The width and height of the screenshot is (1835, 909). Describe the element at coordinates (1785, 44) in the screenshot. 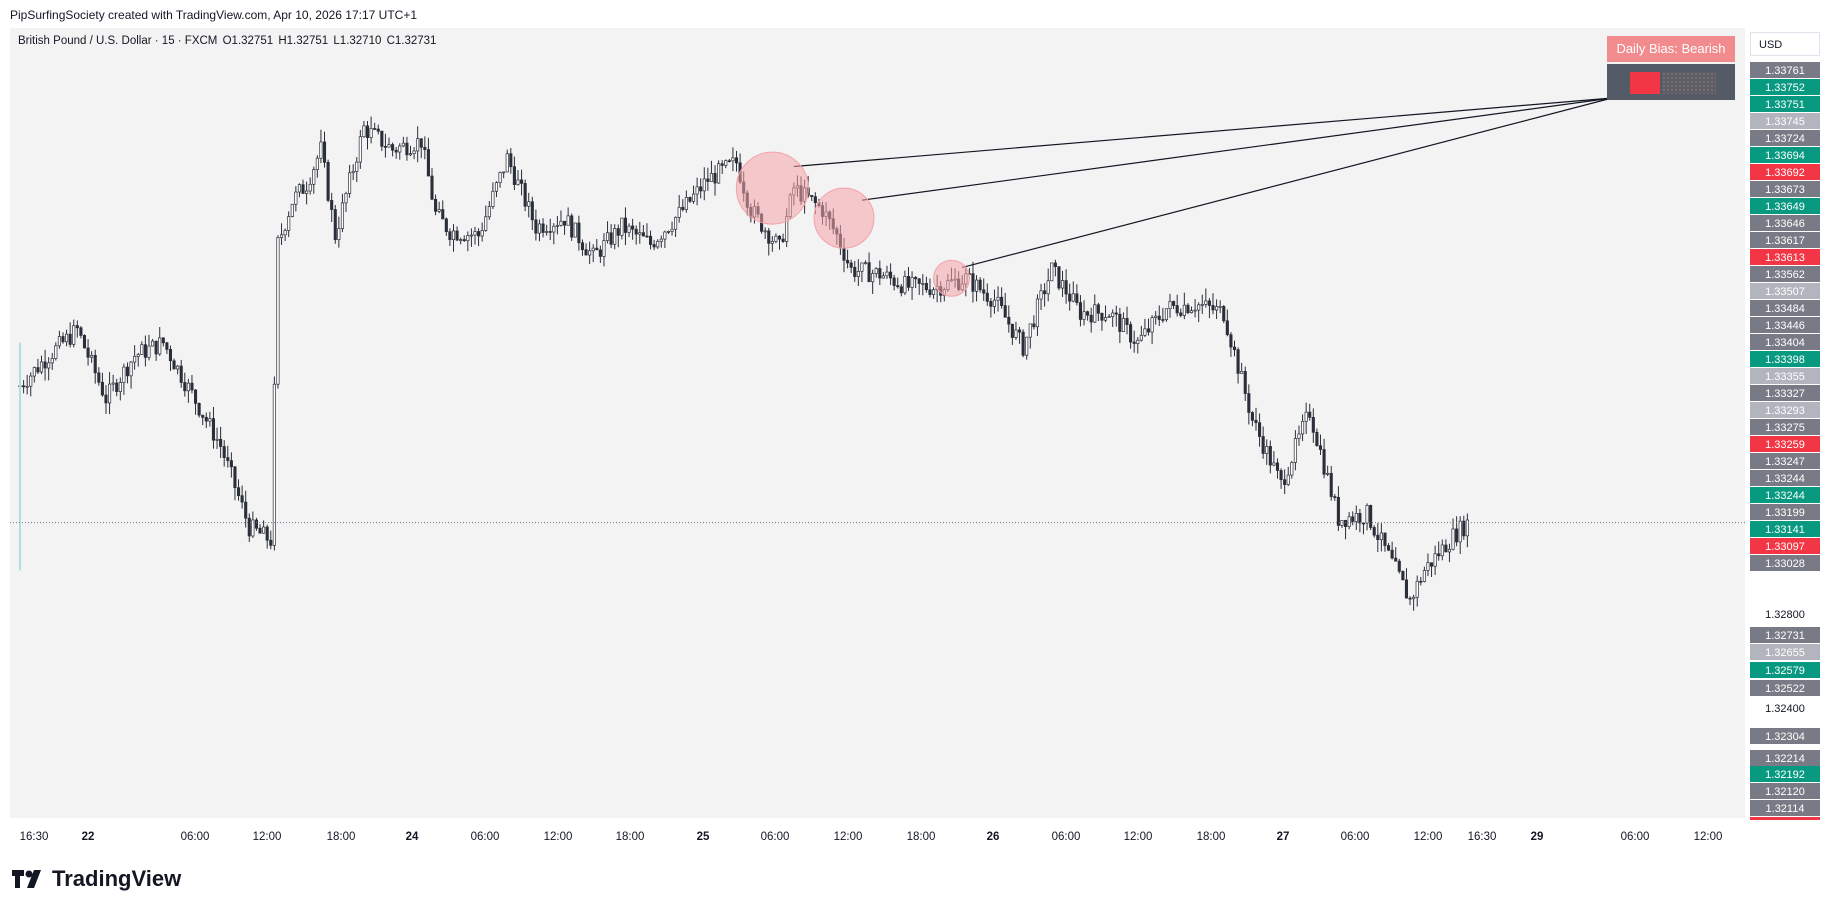

I see `currency-button: USD` at that location.